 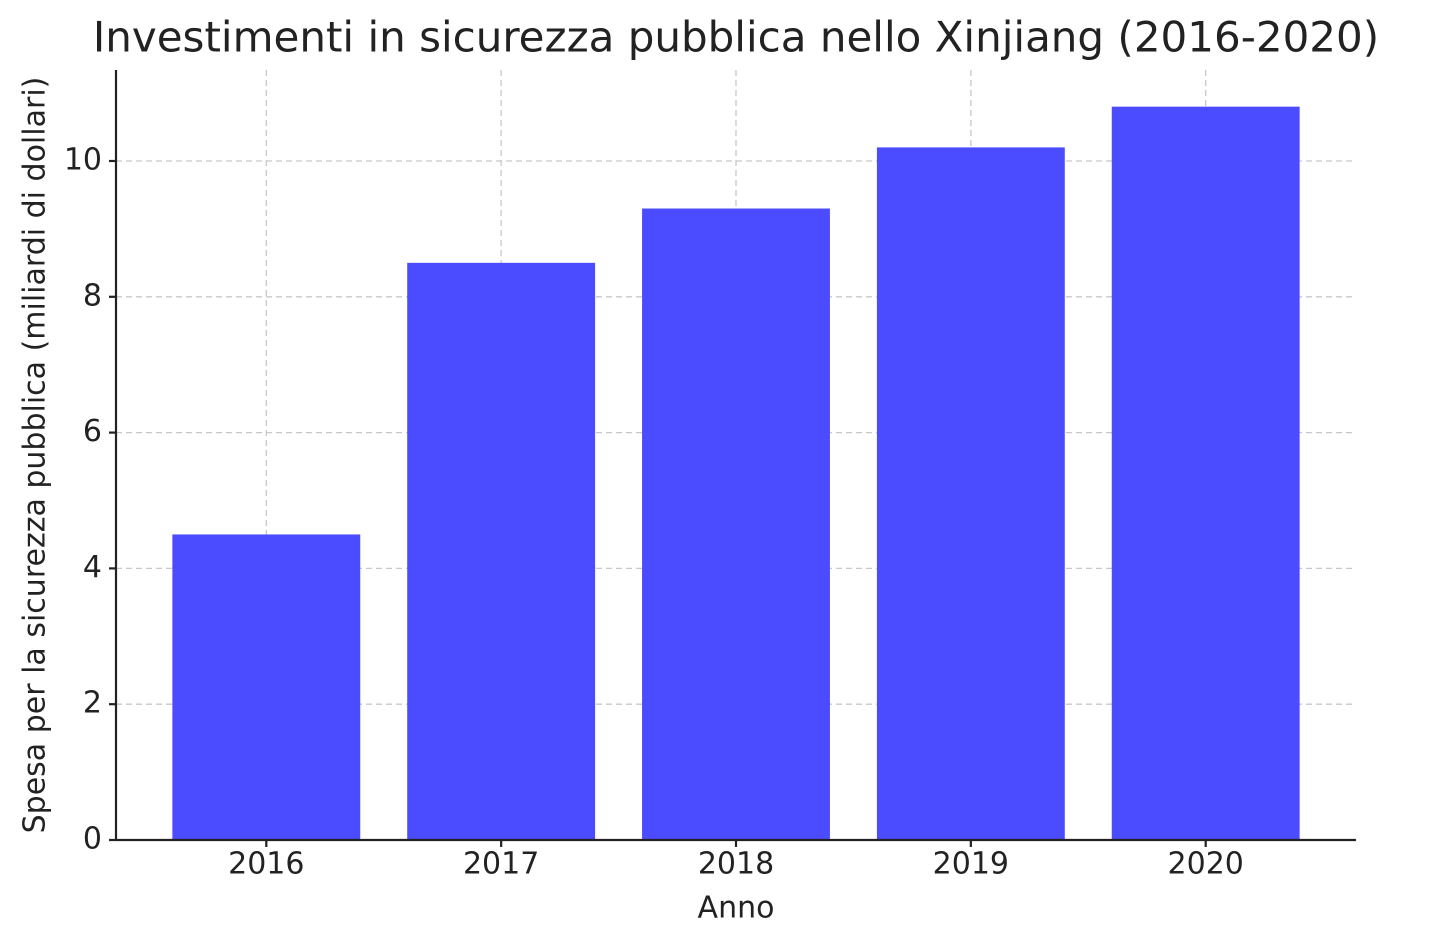 What do you see at coordinates (736, 864) in the screenshot?
I see `x-tick-label: 2018` at bounding box center [736, 864].